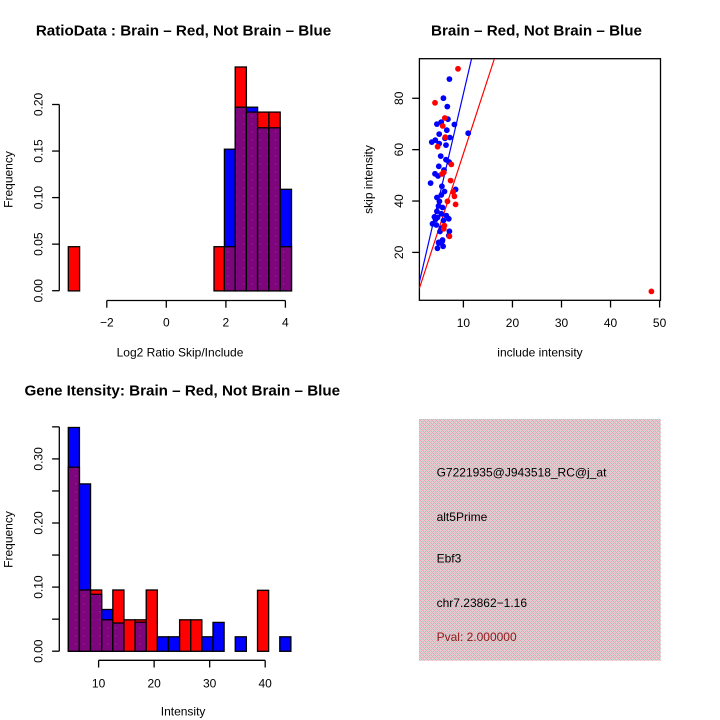 This screenshot has height=720, width=720. I want to click on svg-text: 0, so click(166, 322).